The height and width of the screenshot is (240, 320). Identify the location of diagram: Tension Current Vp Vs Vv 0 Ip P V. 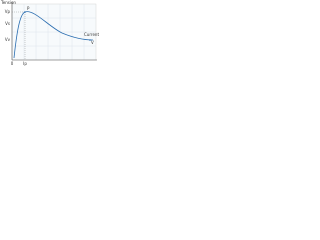
(49, 33).